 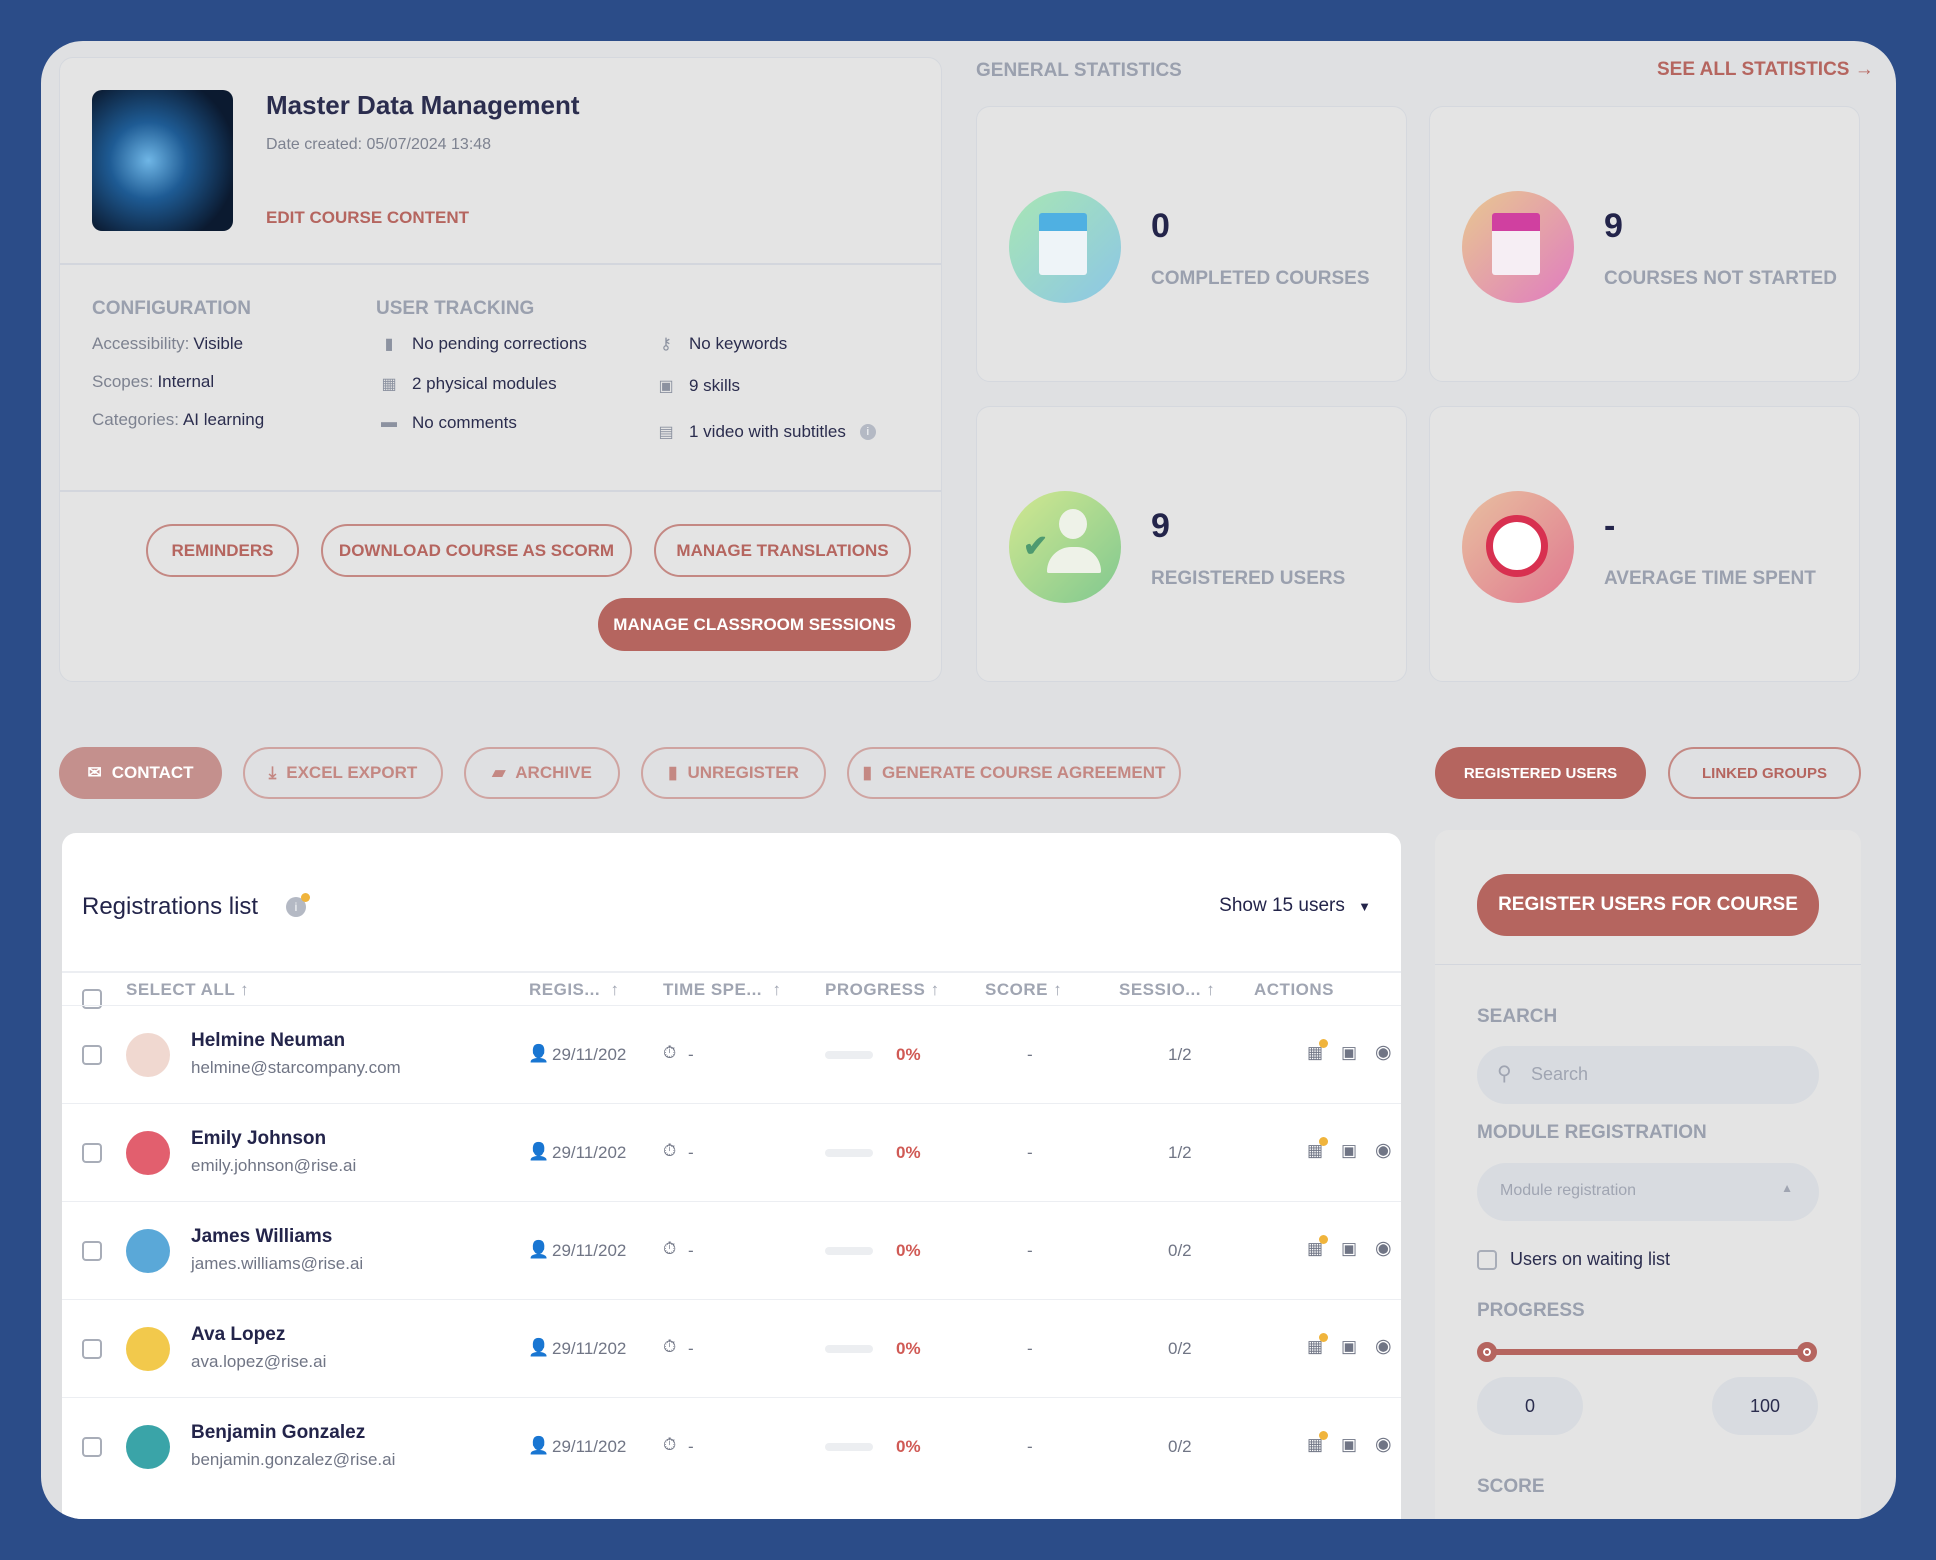 I want to click on see-all-statistics-link: SEE ALL STATISTICS →, so click(x=1765, y=69).